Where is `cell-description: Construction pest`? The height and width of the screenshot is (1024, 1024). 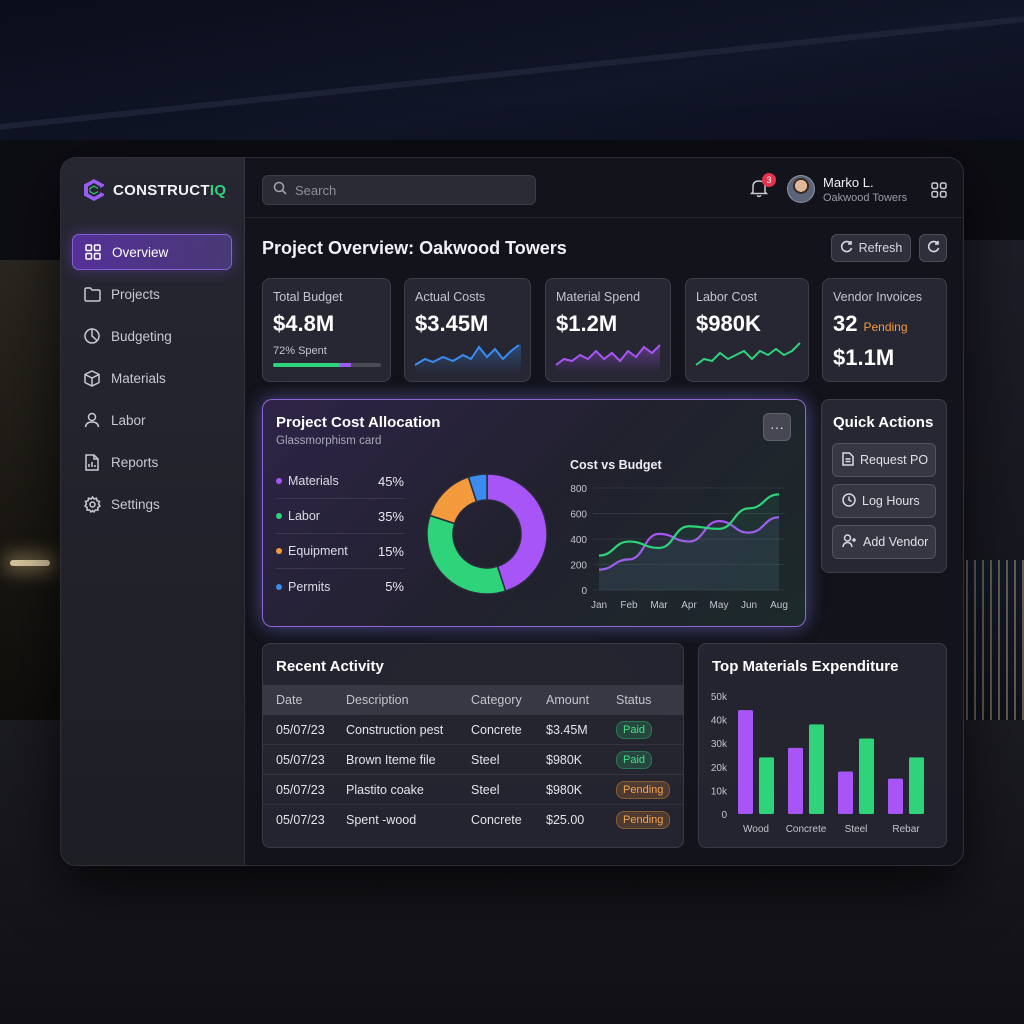
cell-description: Construction pest is located at coordinates (395, 730).